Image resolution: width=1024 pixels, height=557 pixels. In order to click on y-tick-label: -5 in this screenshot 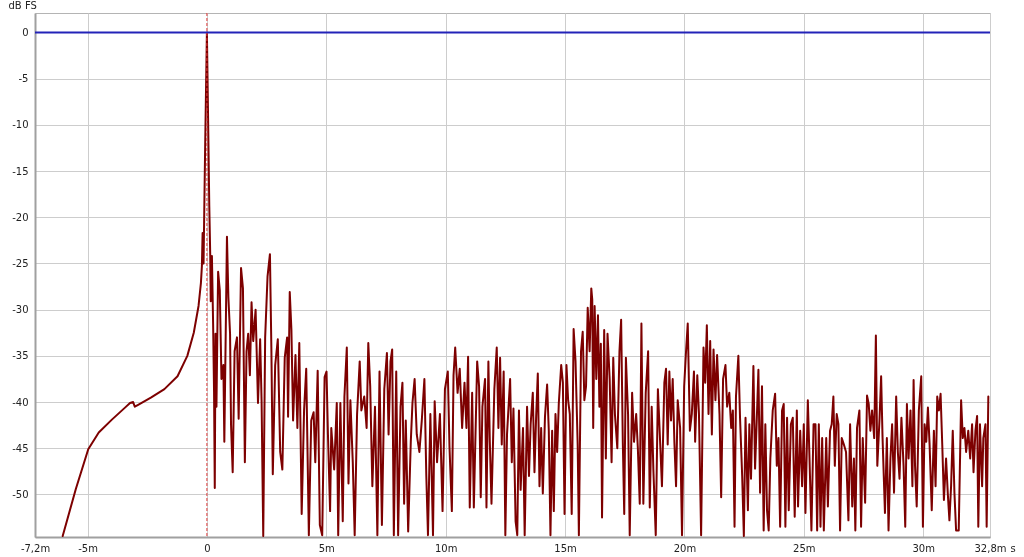, I will do `click(23, 79)`.